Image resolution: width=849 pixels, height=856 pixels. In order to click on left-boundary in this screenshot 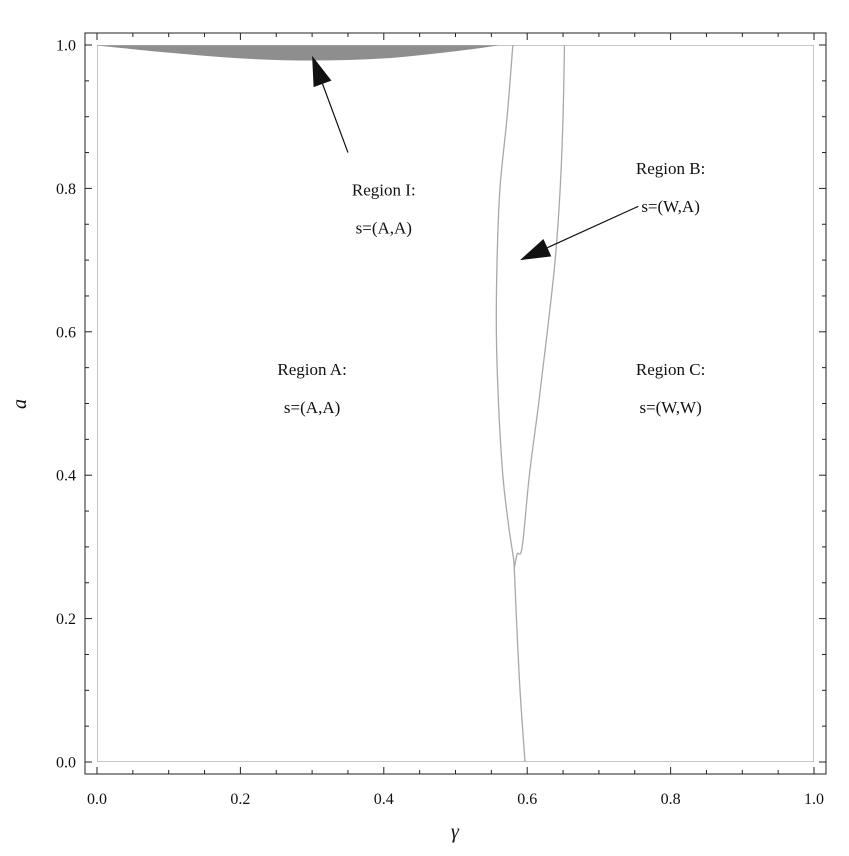, I will do `click(510, 403)`.